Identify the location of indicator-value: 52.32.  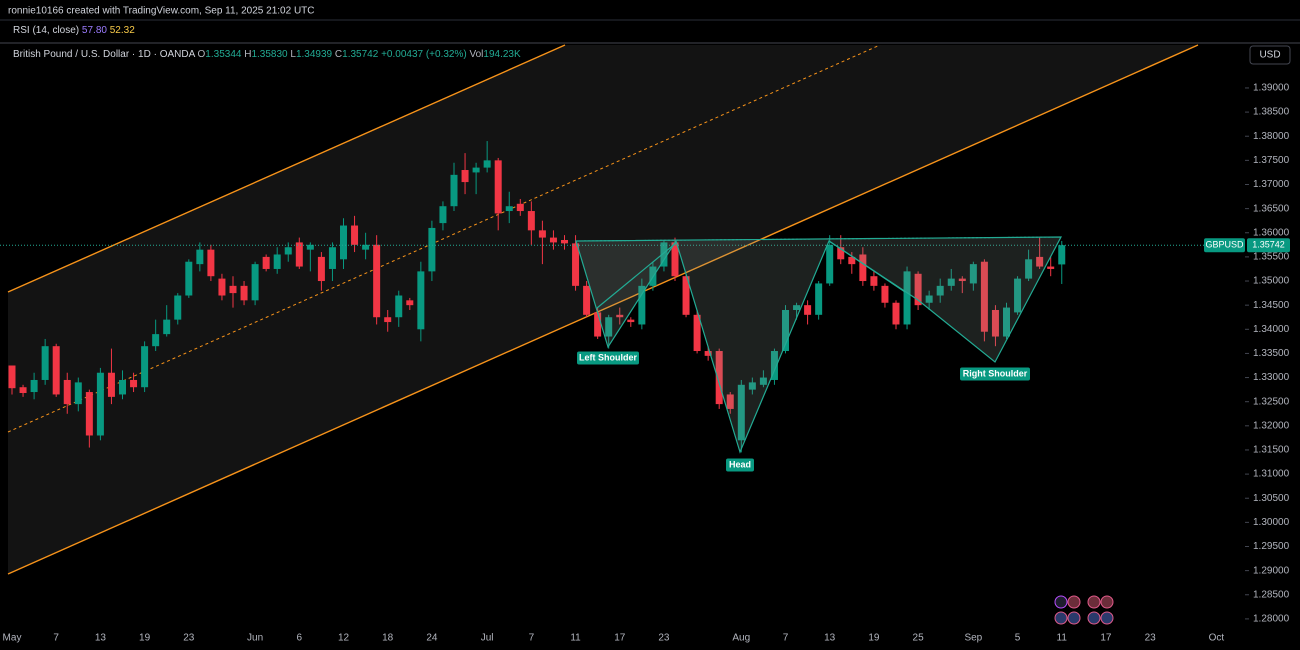
(122, 30).